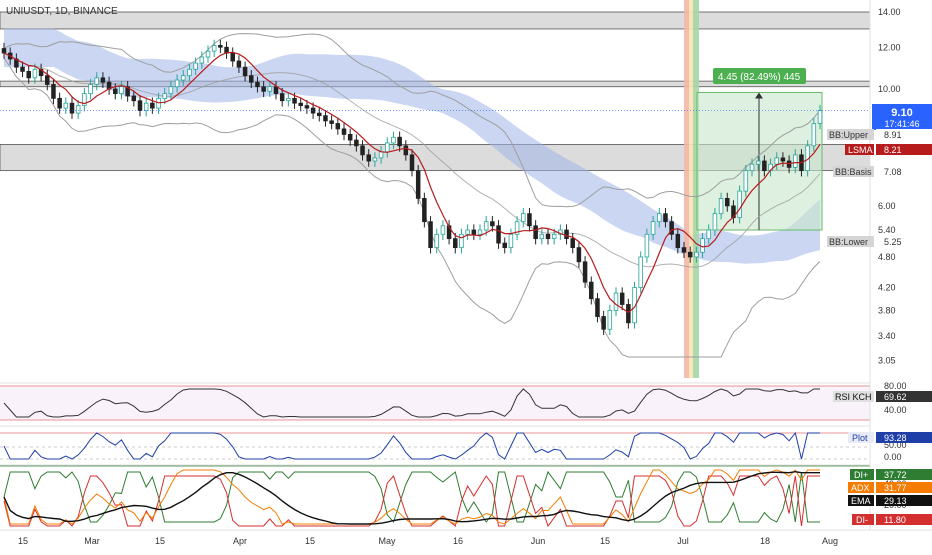 Image resolution: width=932 pixels, height=555 pixels. I want to click on lsma-value: 8.21, so click(893, 150).